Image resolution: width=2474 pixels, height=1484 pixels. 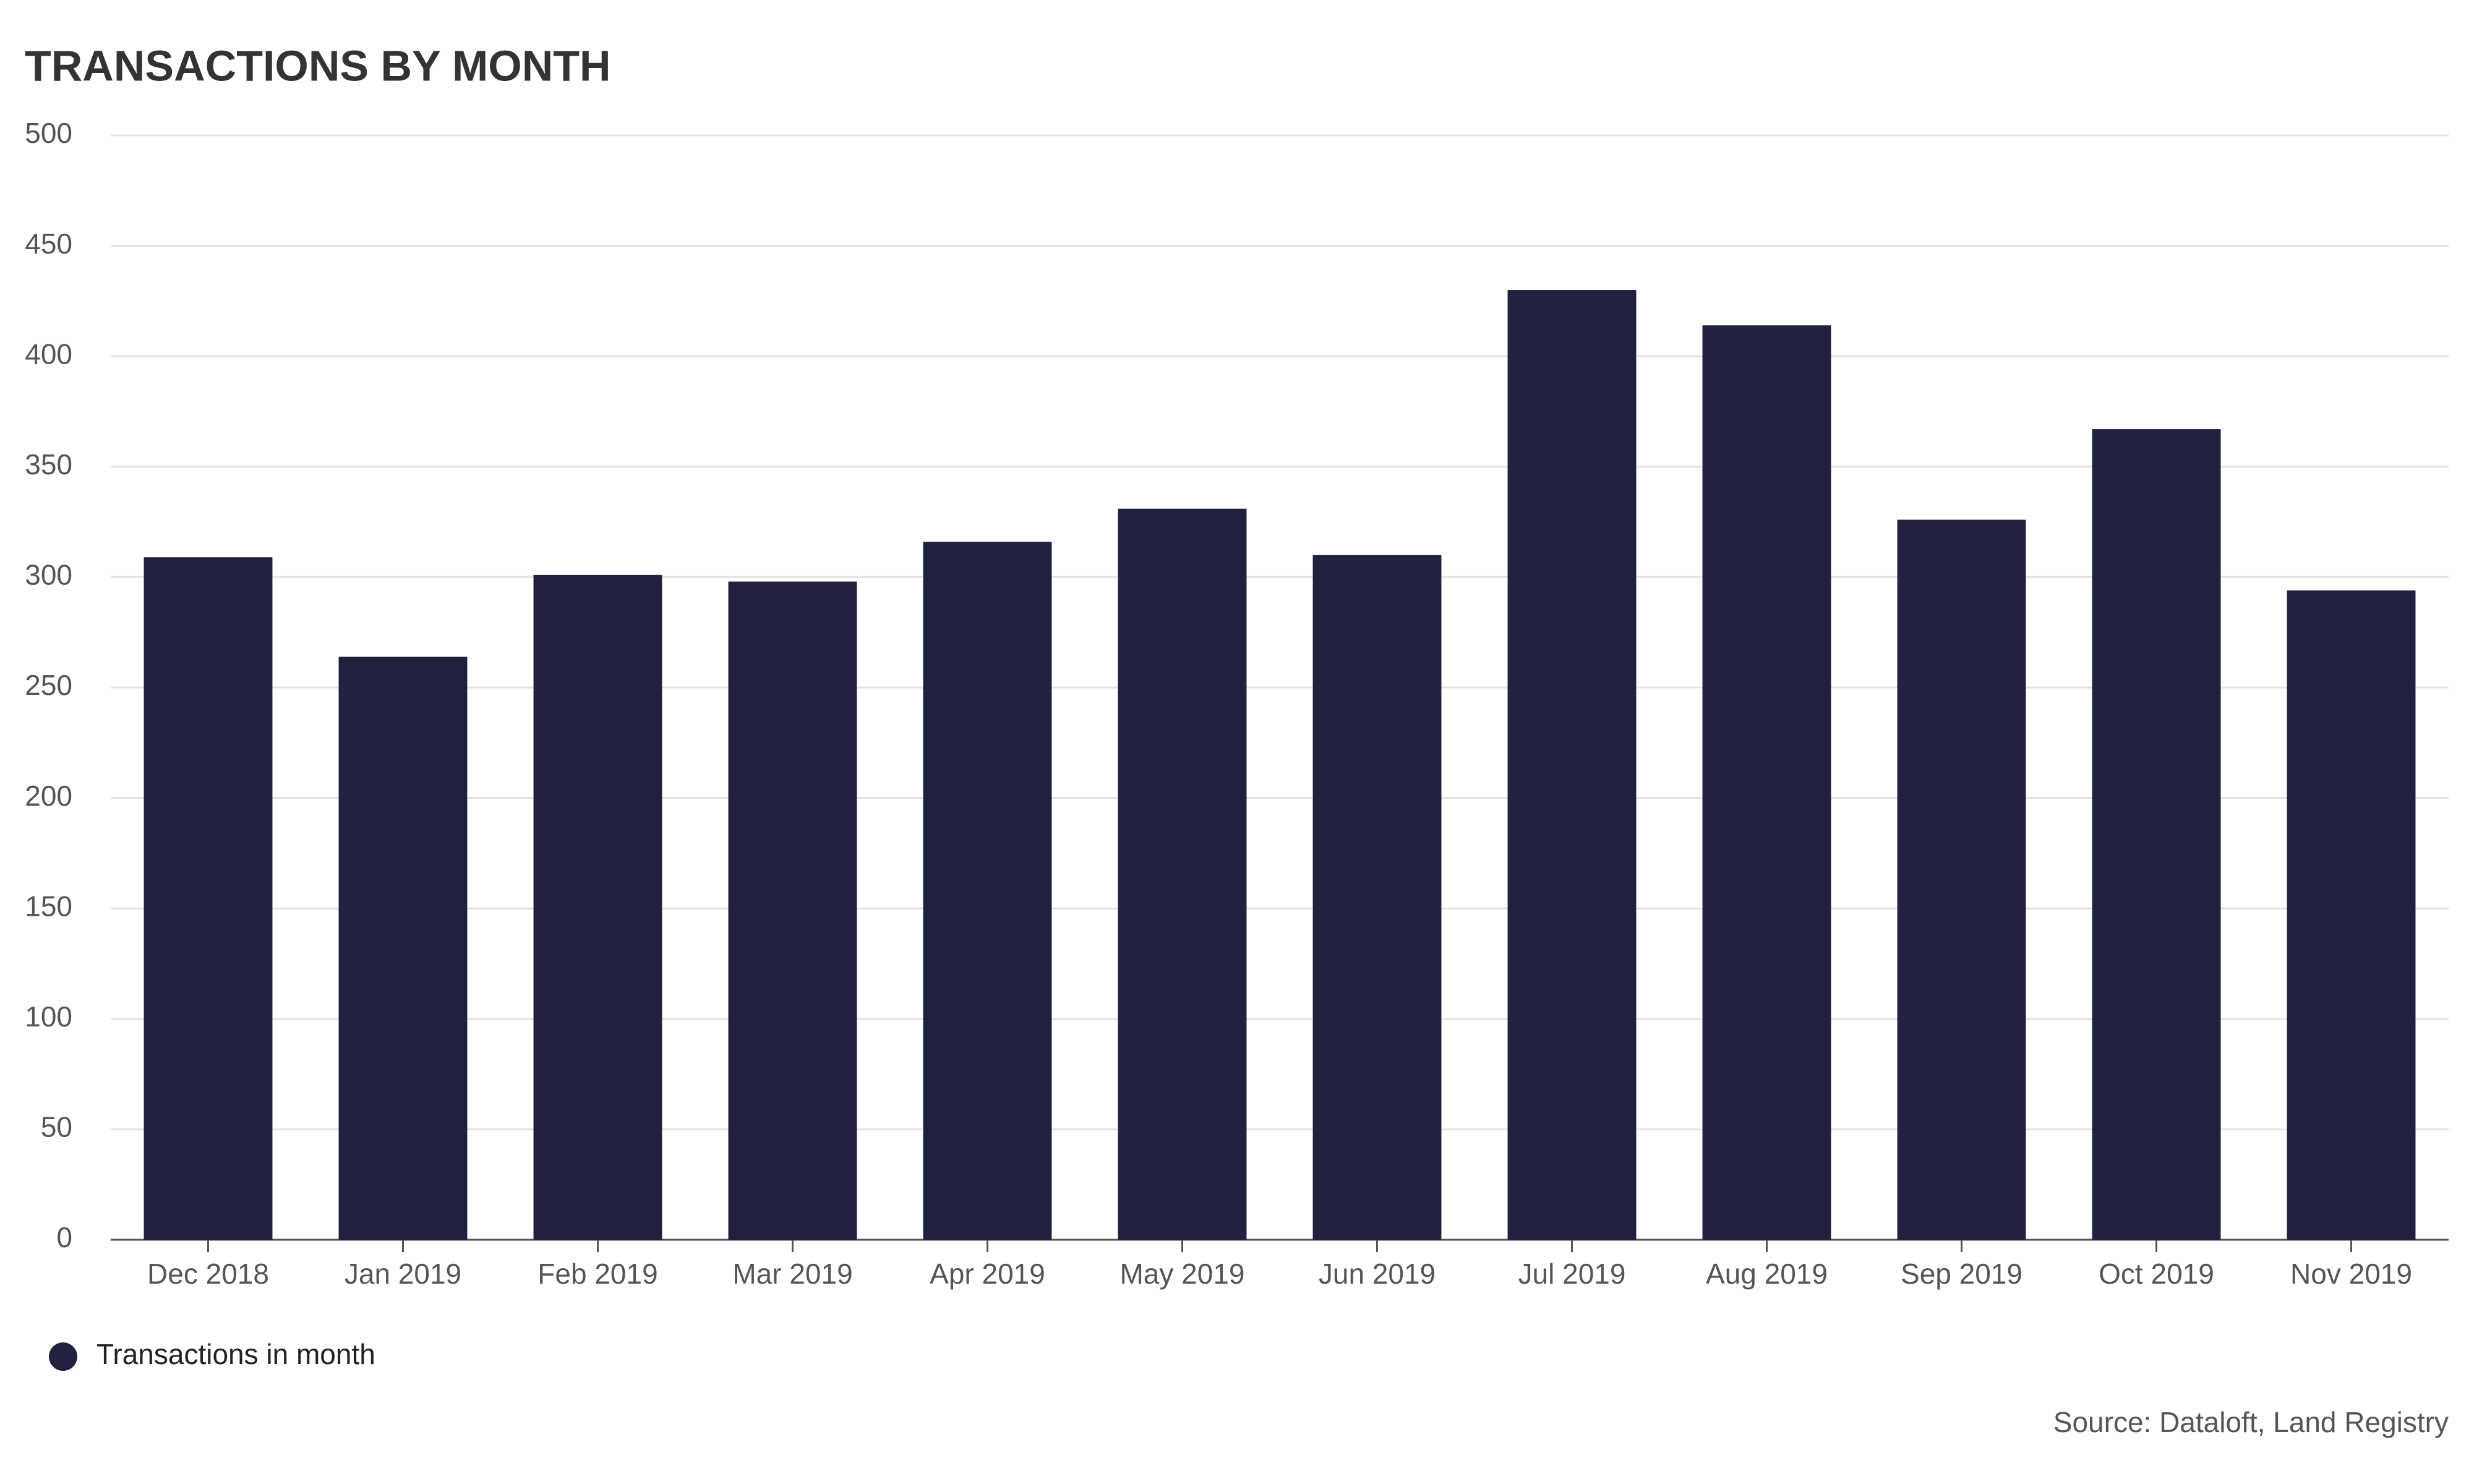 What do you see at coordinates (1961, 1274) in the screenshot?
I see `x-tick-label: Sep 2019` at bounding box center [1961, 1274].